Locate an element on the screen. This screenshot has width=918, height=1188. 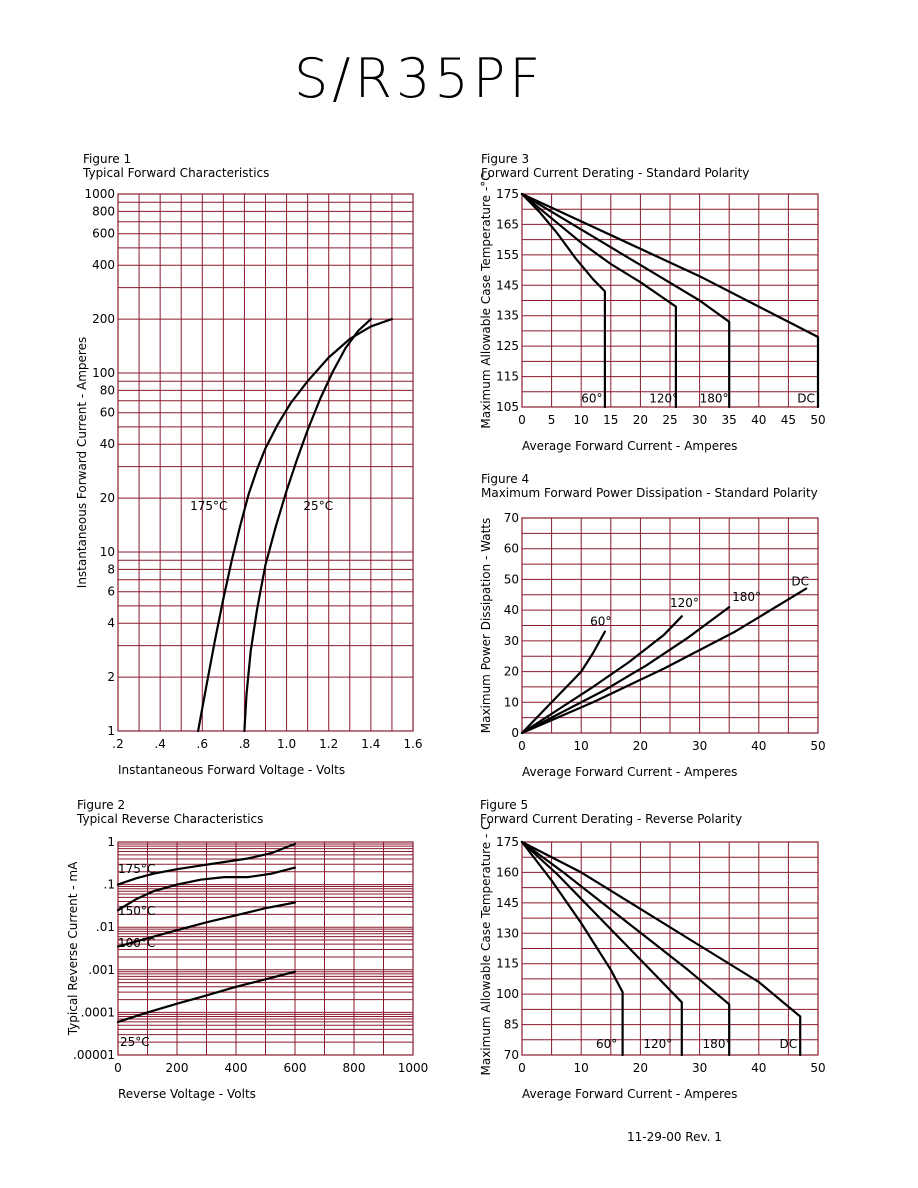
fig4-y-tick-label: 50 is located at coordinates (511, 579).